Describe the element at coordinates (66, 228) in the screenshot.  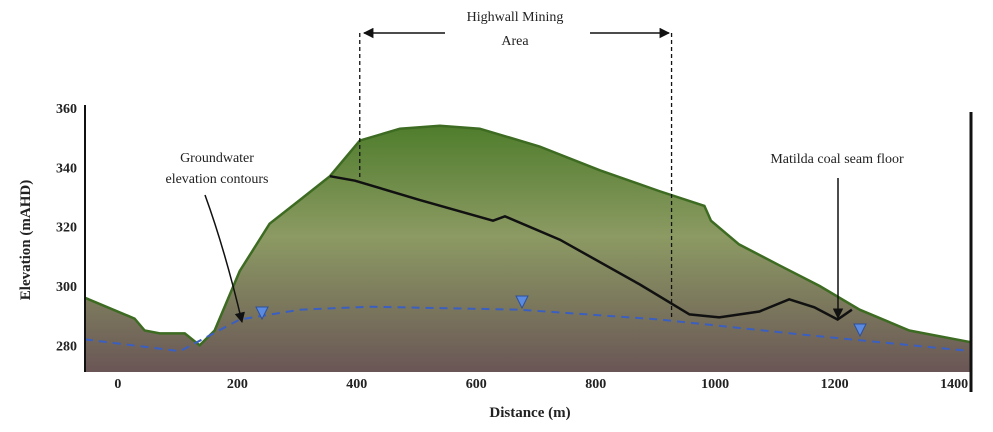
I see `y-tick-label: 320` at that location.